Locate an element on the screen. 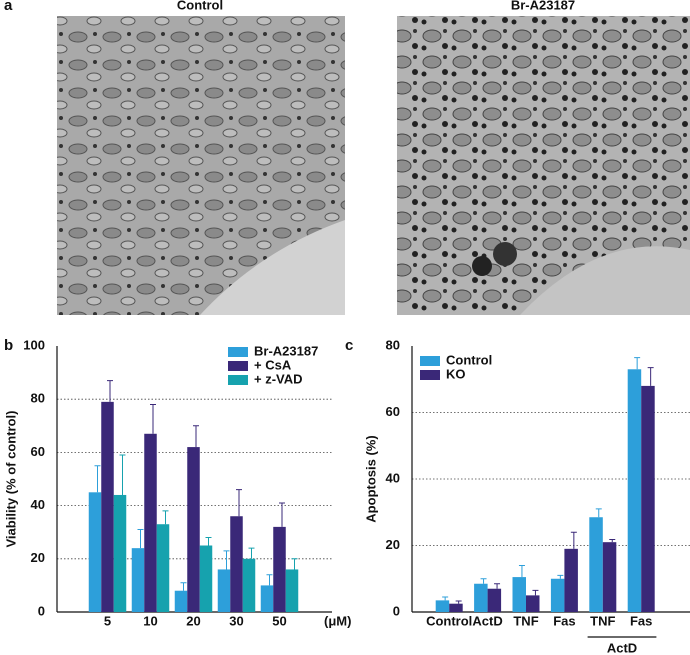  x-tick-label: 50 is located at coordinates (279, 620).